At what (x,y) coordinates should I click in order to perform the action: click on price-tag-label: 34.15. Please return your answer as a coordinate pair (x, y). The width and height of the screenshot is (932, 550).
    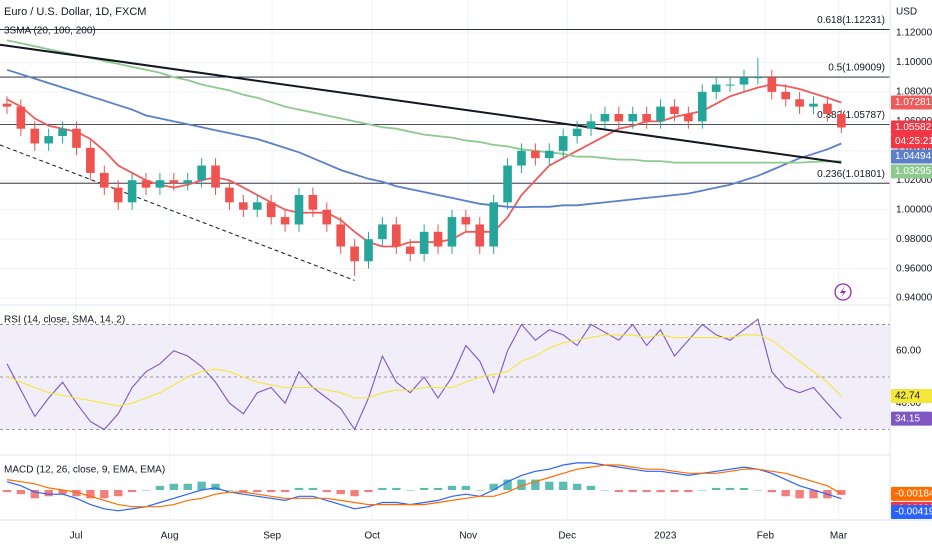
    Looking at the image, I should click on (907, 418).